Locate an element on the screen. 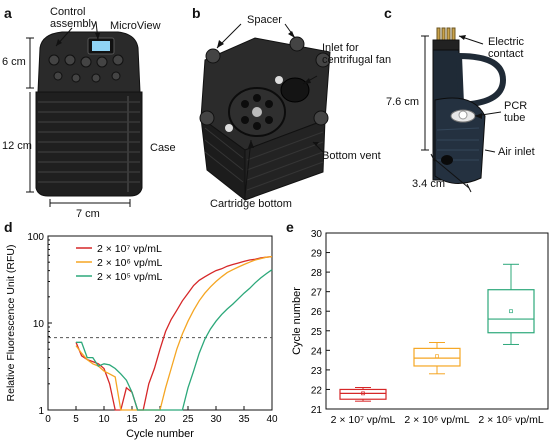 The height and width of the screenshot is (445, 550). y-tick-label-e: 28 is located at coordinates (317, 273).